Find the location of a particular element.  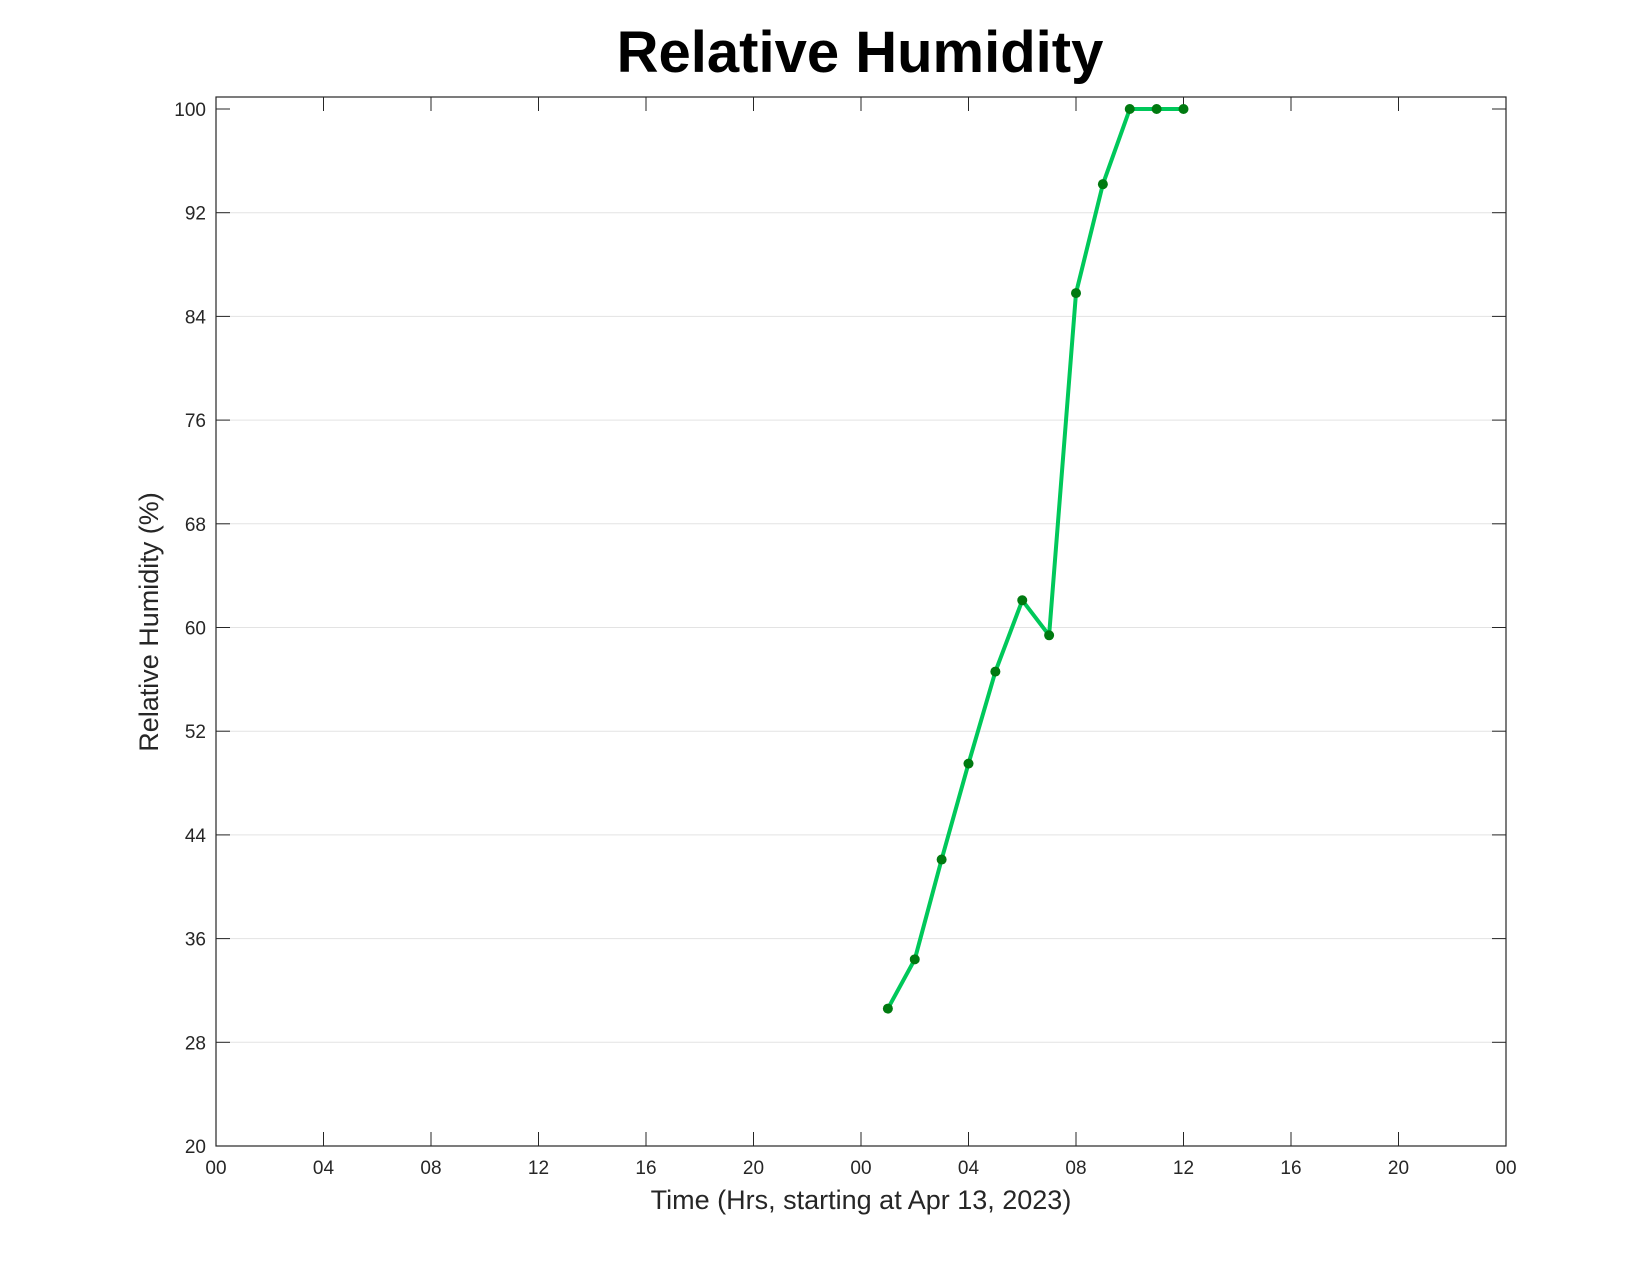

y-tick-label: 84 is located at coordinates (196, 317).